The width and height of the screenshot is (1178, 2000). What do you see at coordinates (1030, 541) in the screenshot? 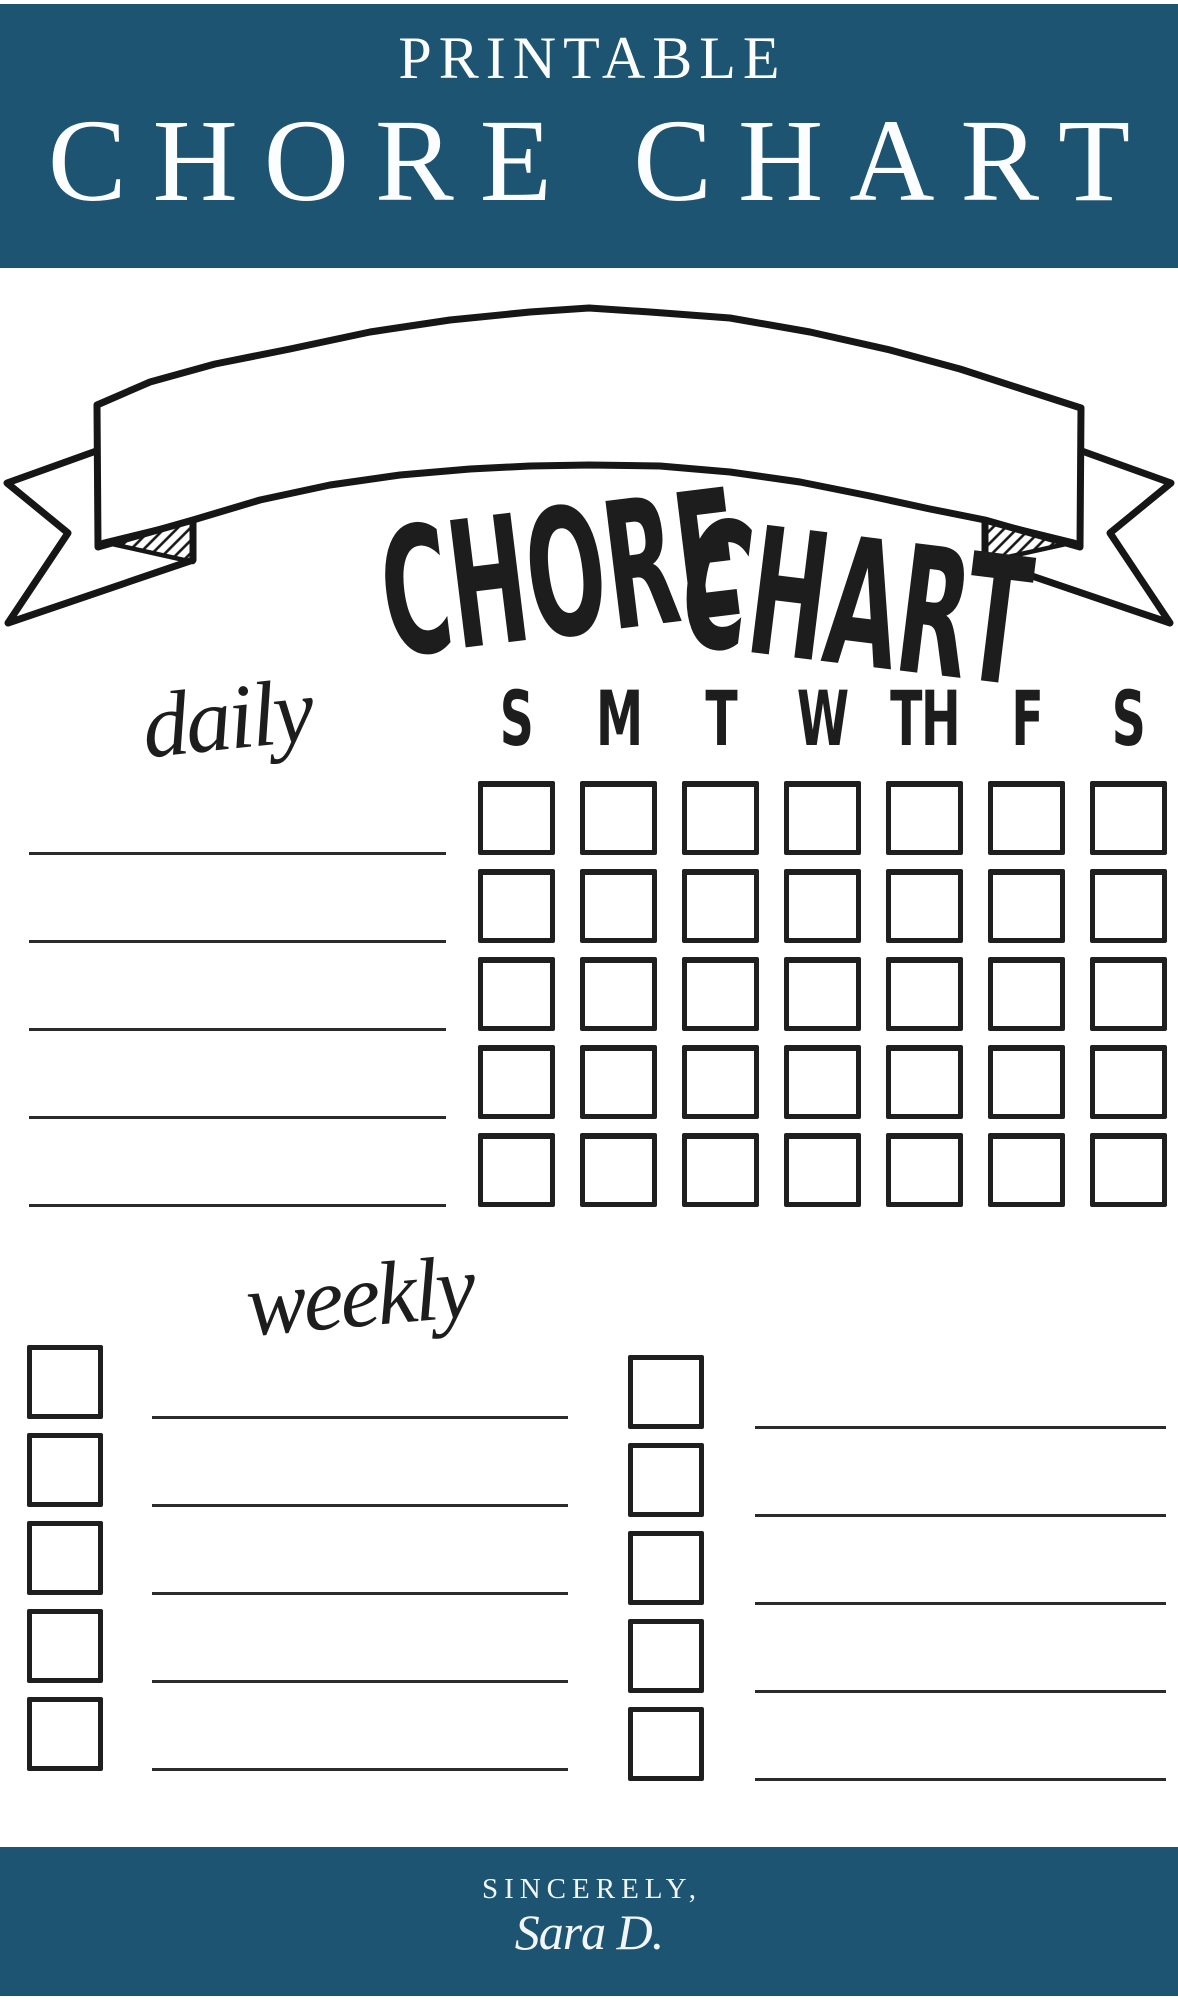
I see `ribbon-right-fold-hatch` at bounding box center [1030, 541].